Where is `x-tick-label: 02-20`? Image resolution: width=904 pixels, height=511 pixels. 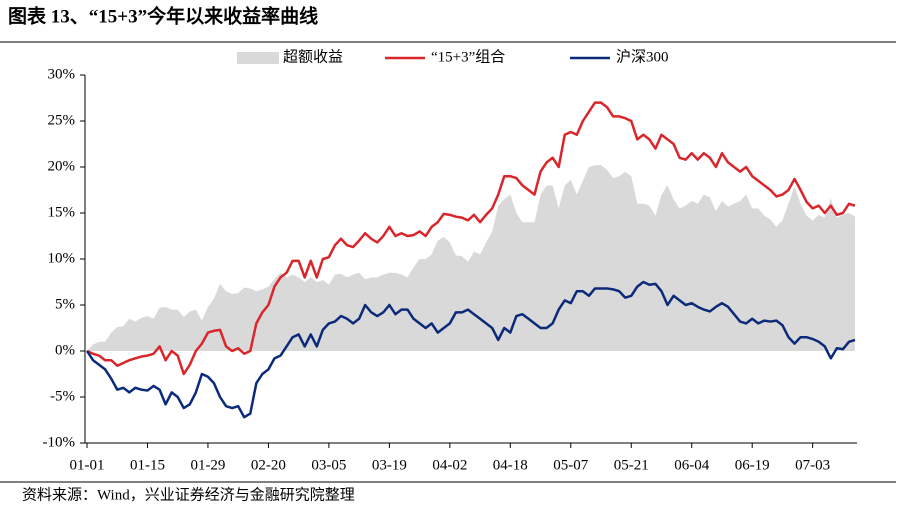 x-tick-label: 02-20 is located at coordinates (268, 465).